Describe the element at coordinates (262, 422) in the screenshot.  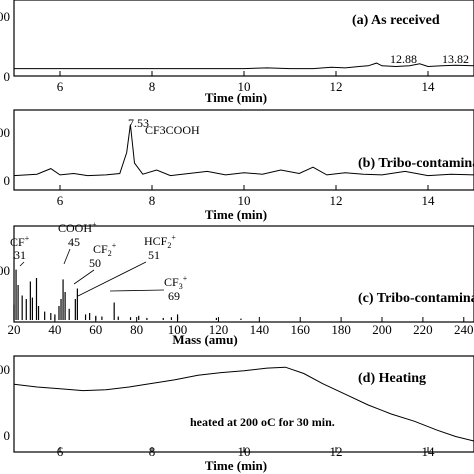
I see `panel-d-note: heated at 200 oC for 30 min.` at that location.